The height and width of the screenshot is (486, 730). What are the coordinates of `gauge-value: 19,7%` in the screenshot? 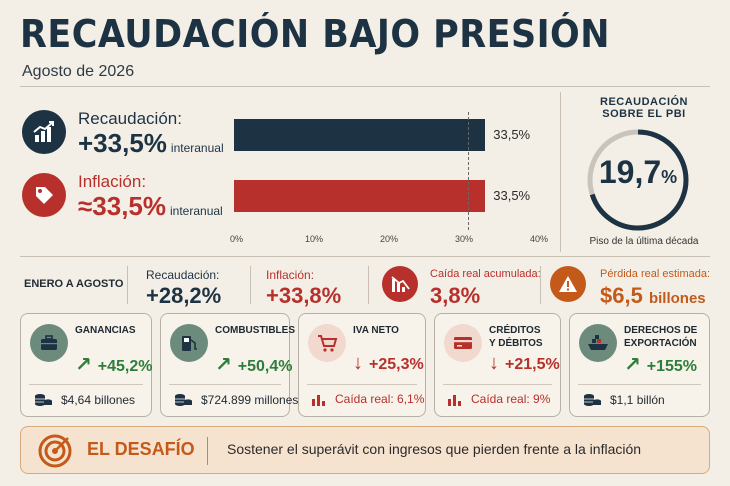 It's located at (638, 172).